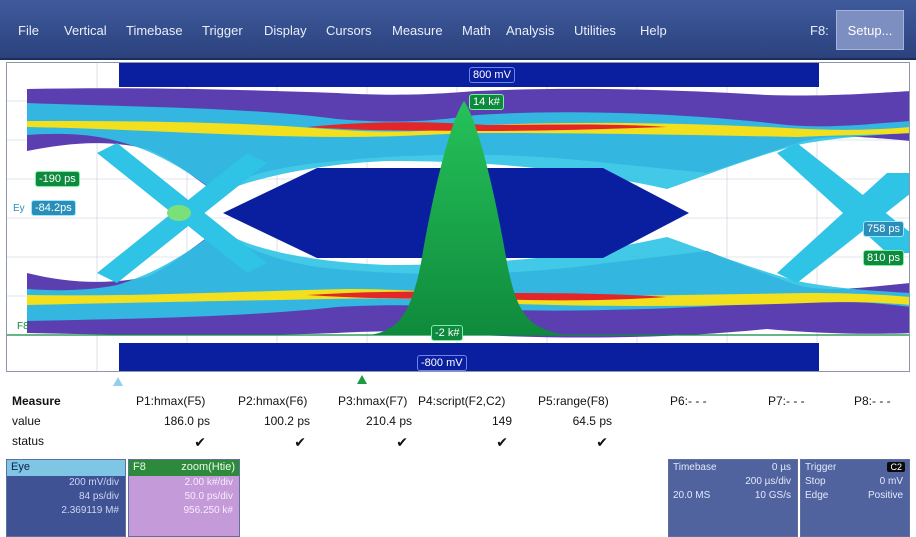 The width and height of the screenshot is (916, 537). Describe the element at coordinates (28, 30) in the screenshot. I see `menu-file: File` at that location.